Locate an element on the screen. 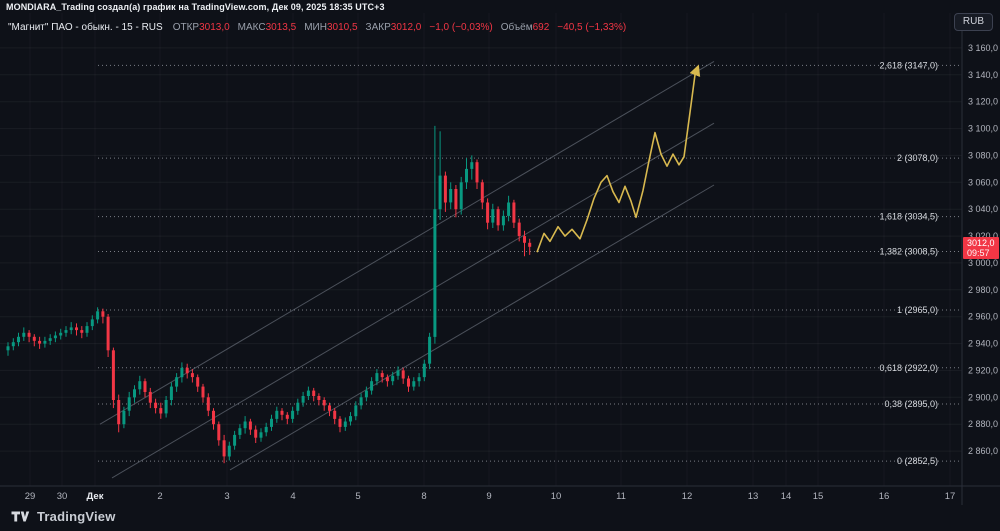 The height and width of the screenshot is (531, 1000). svg-text: 29 is located at coordinates (30, 496).